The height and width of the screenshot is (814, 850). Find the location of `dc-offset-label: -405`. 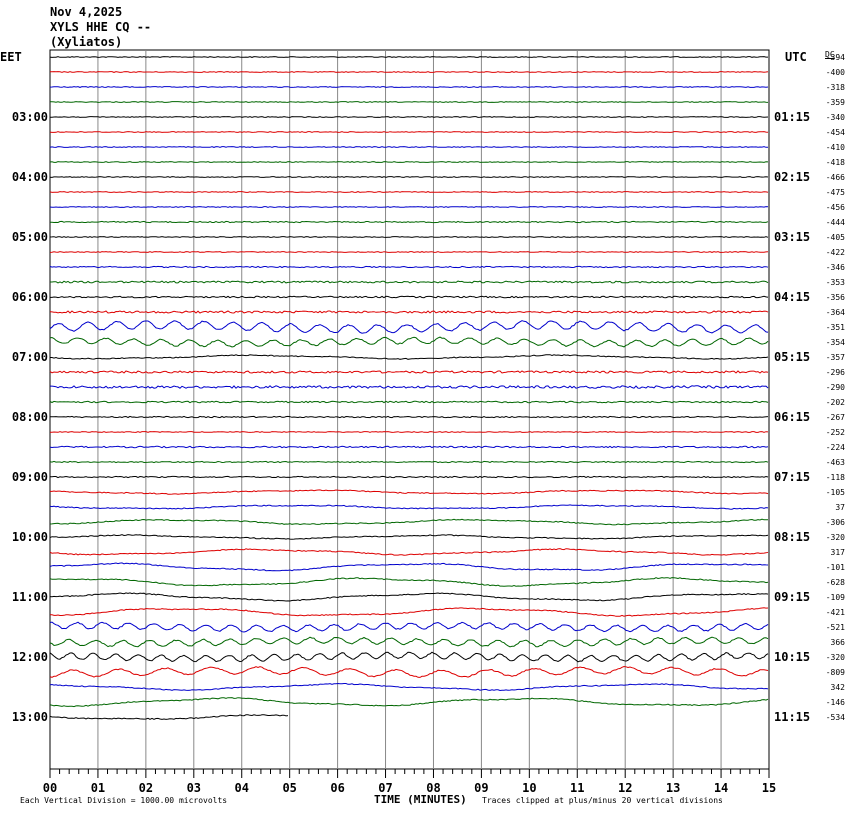

dc-offset-label: -405 is located at coordinates (835, 237).